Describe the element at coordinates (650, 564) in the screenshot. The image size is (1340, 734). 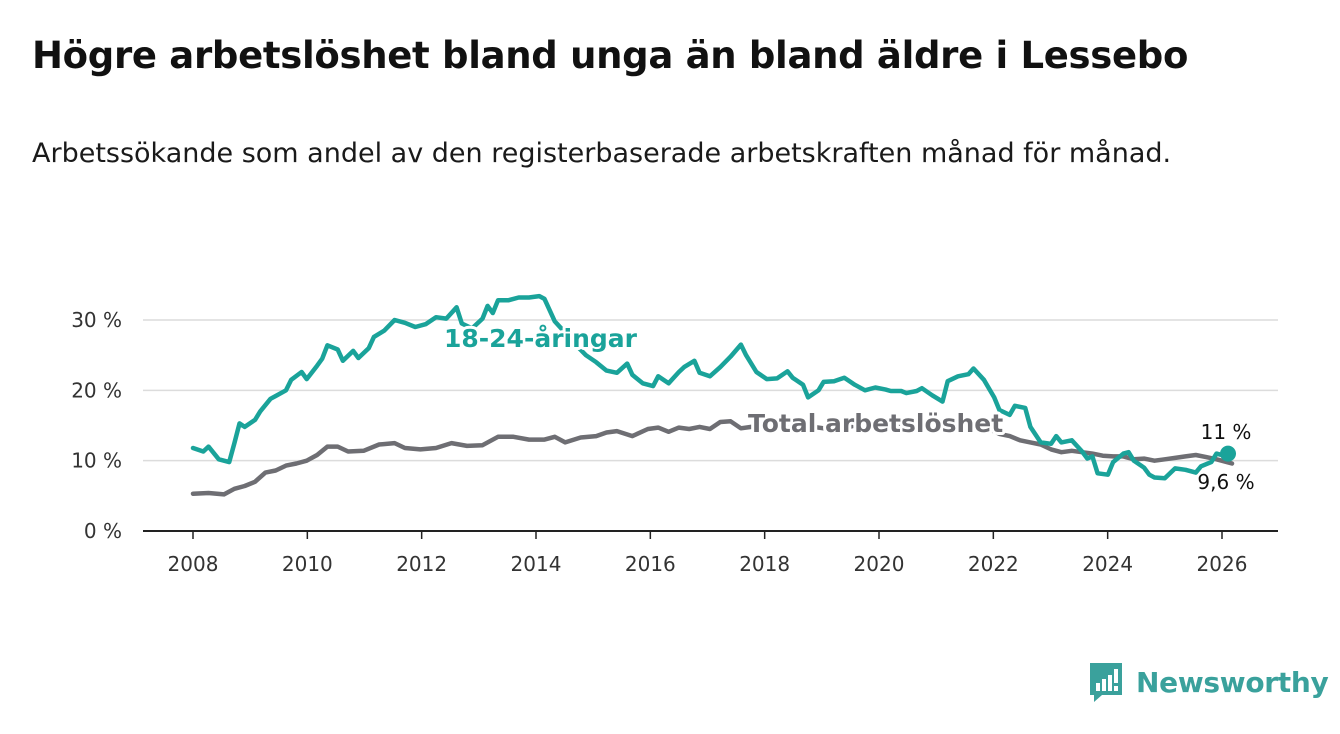
I see `x-tick-label: 2016` at that location.